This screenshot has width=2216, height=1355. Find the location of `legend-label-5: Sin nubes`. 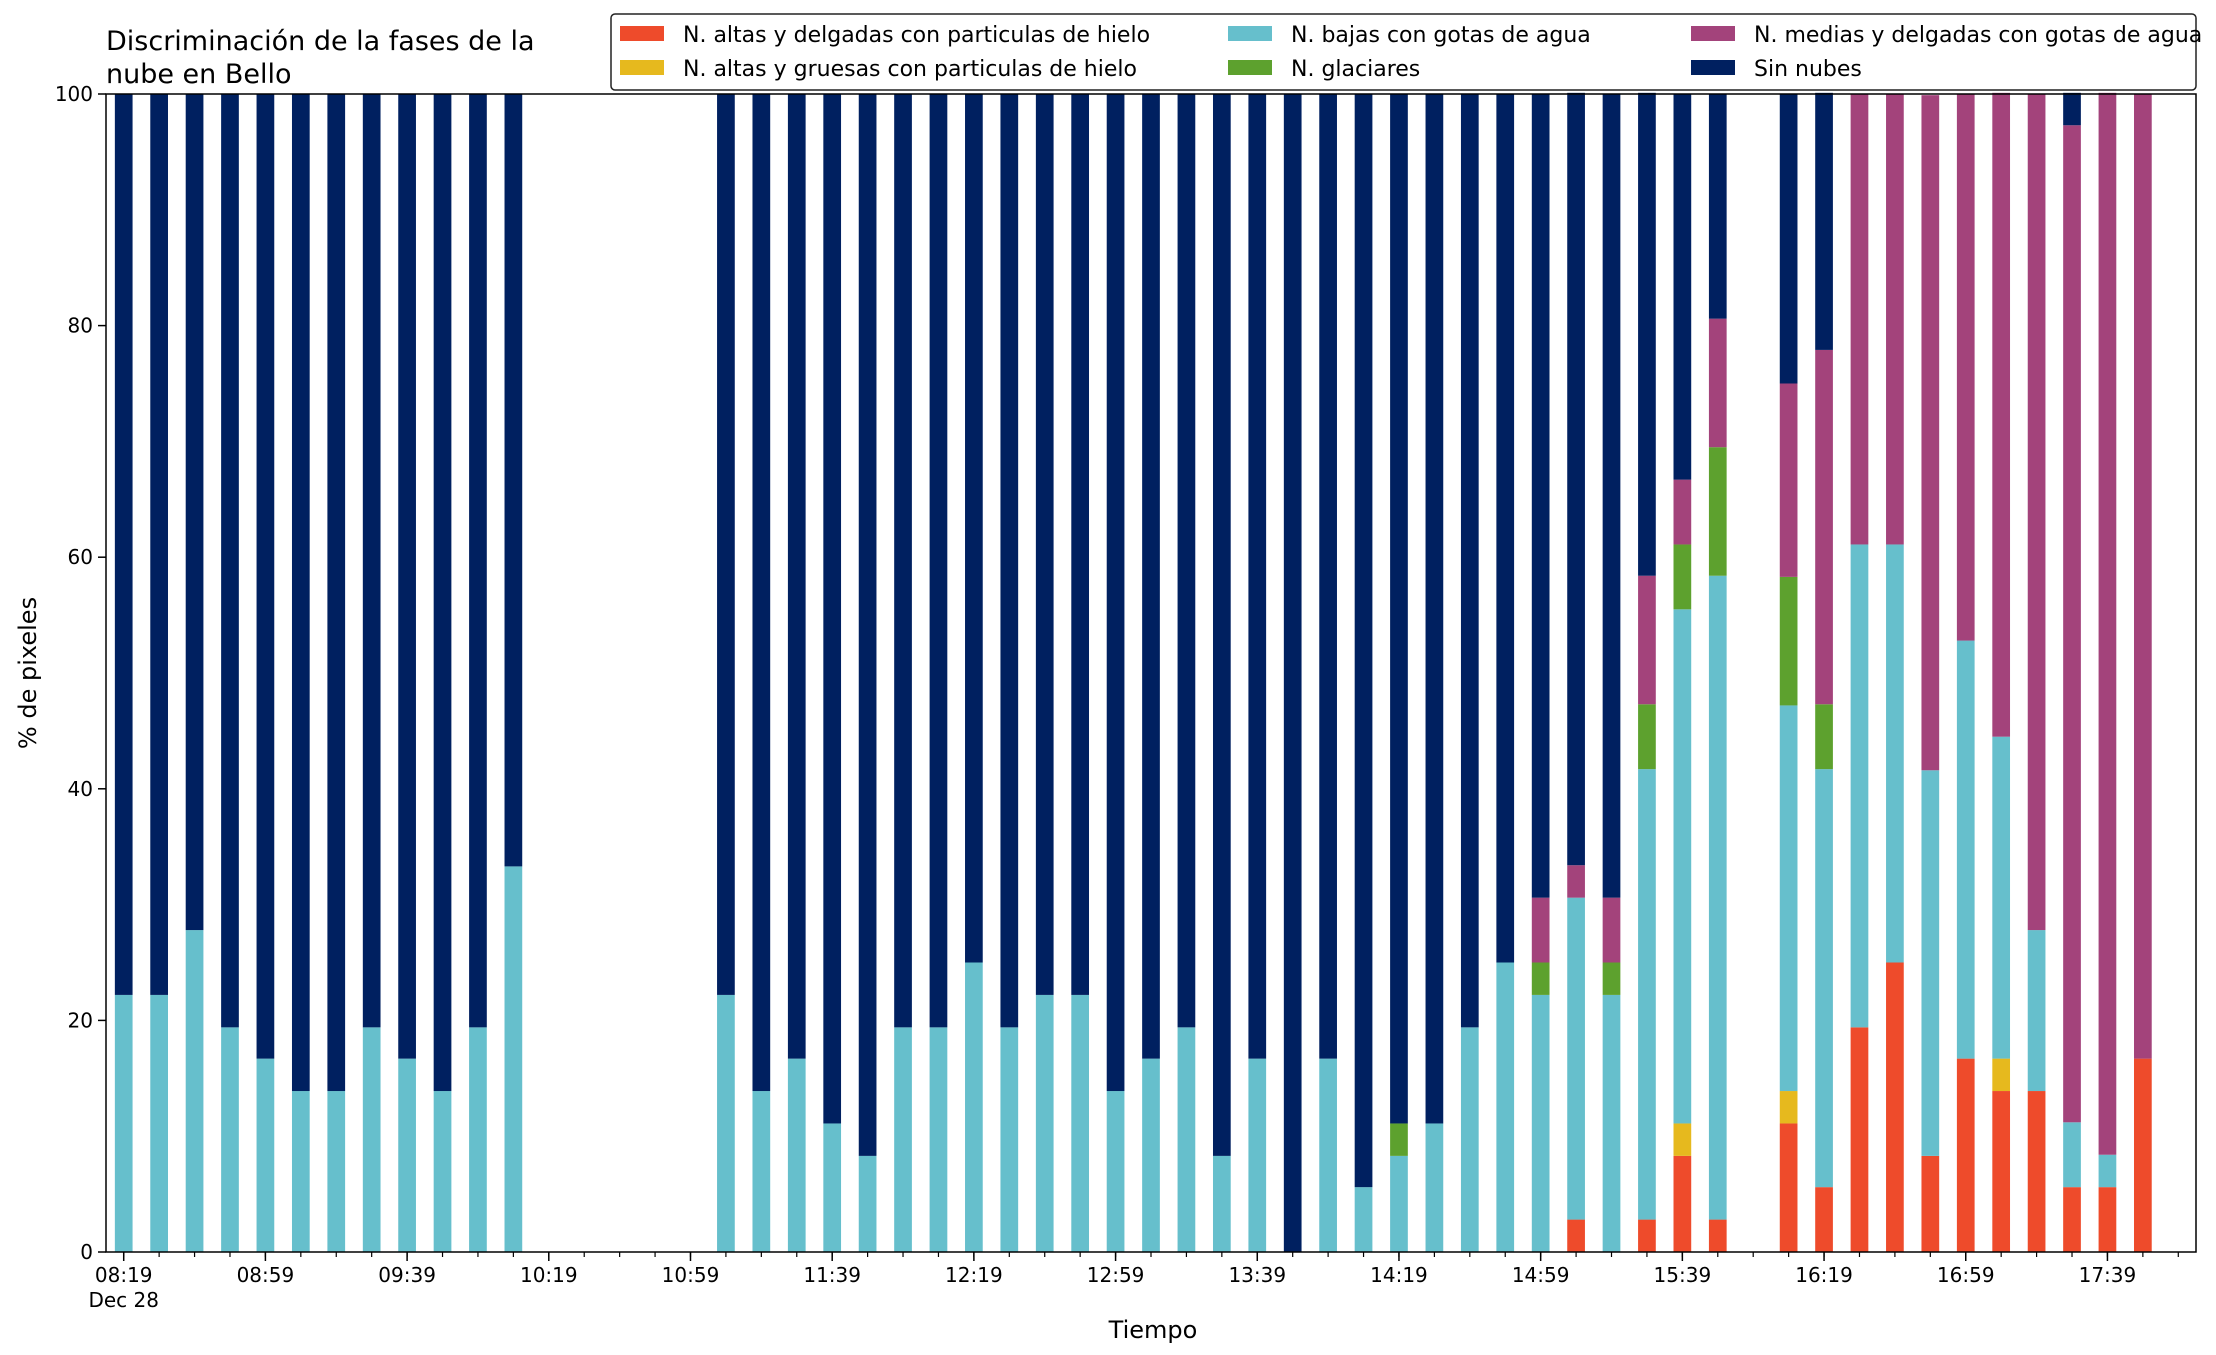

legend-label-5: Sin nubes is located at coordinates (1808, 69).